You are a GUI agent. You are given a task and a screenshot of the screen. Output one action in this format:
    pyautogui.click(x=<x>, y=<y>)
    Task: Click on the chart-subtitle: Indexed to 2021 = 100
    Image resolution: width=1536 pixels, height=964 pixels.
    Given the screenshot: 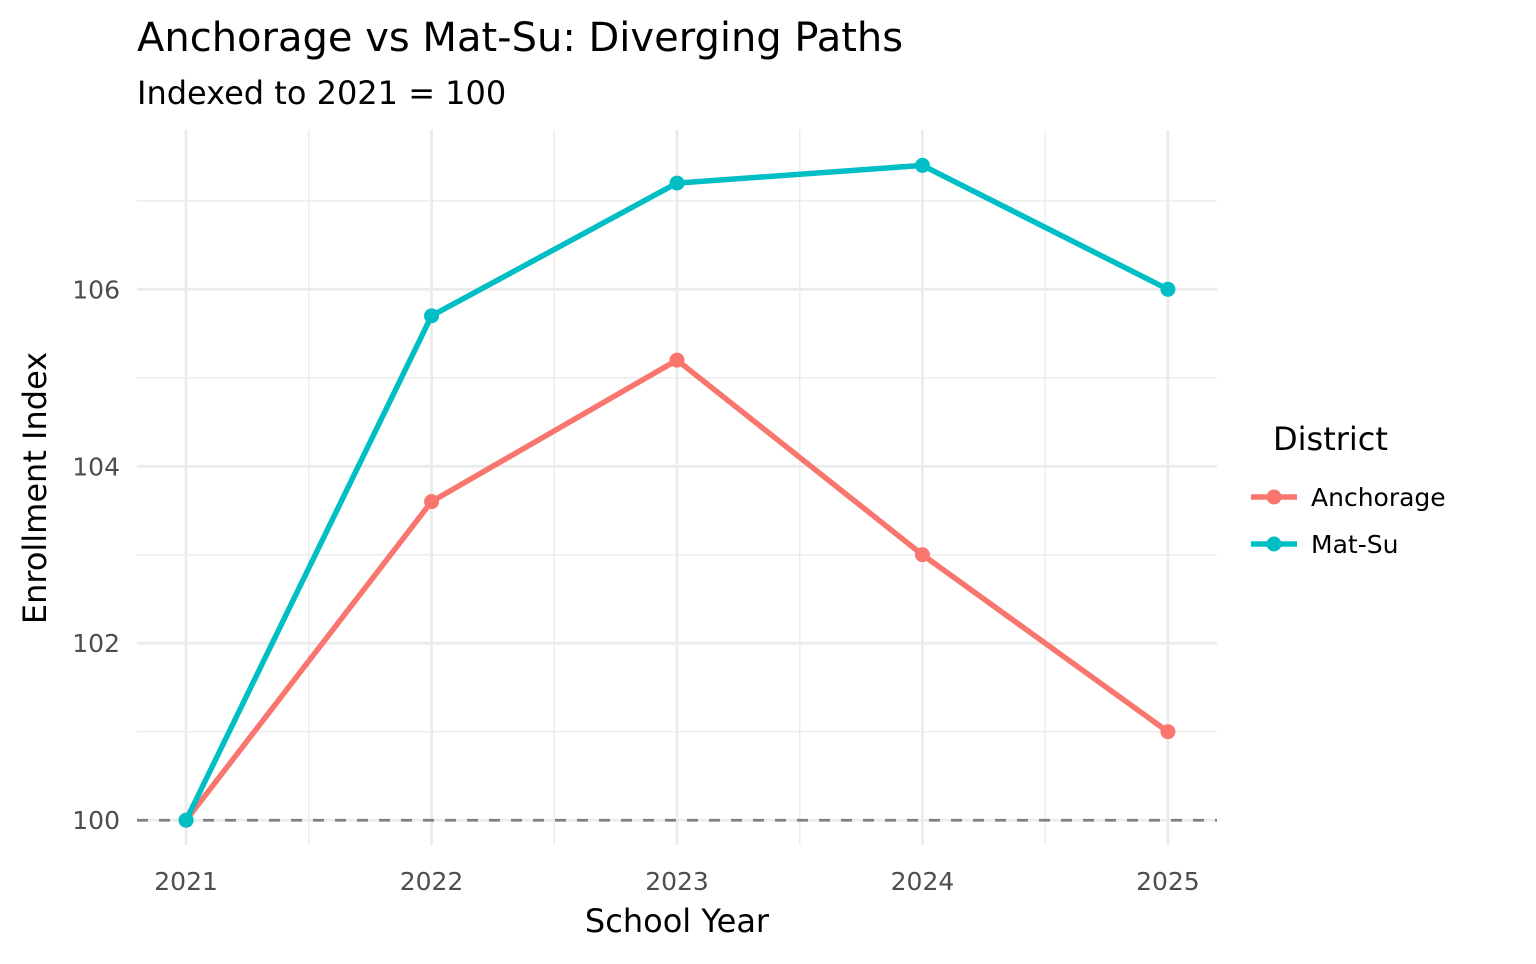 What is the action you would take?
    pyautogui.click(x=321, y=93)
    